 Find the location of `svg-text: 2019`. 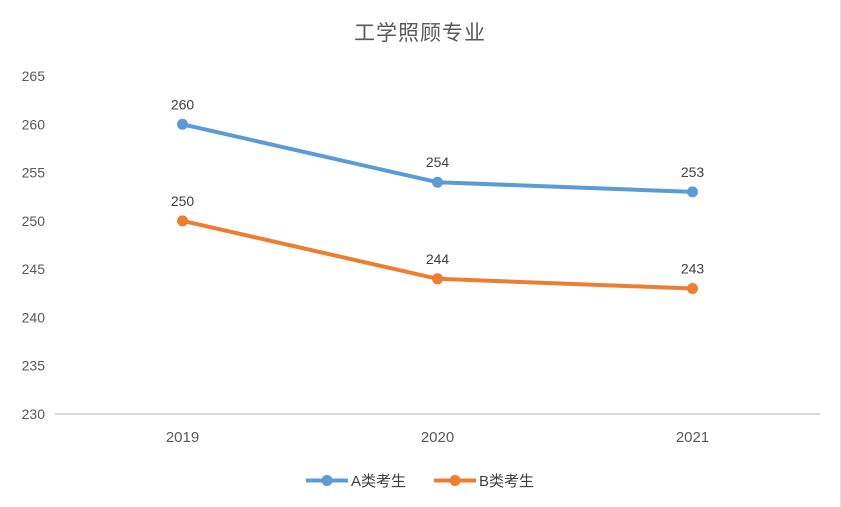

svg-text: 2019 is located at coordinates (182, 437).